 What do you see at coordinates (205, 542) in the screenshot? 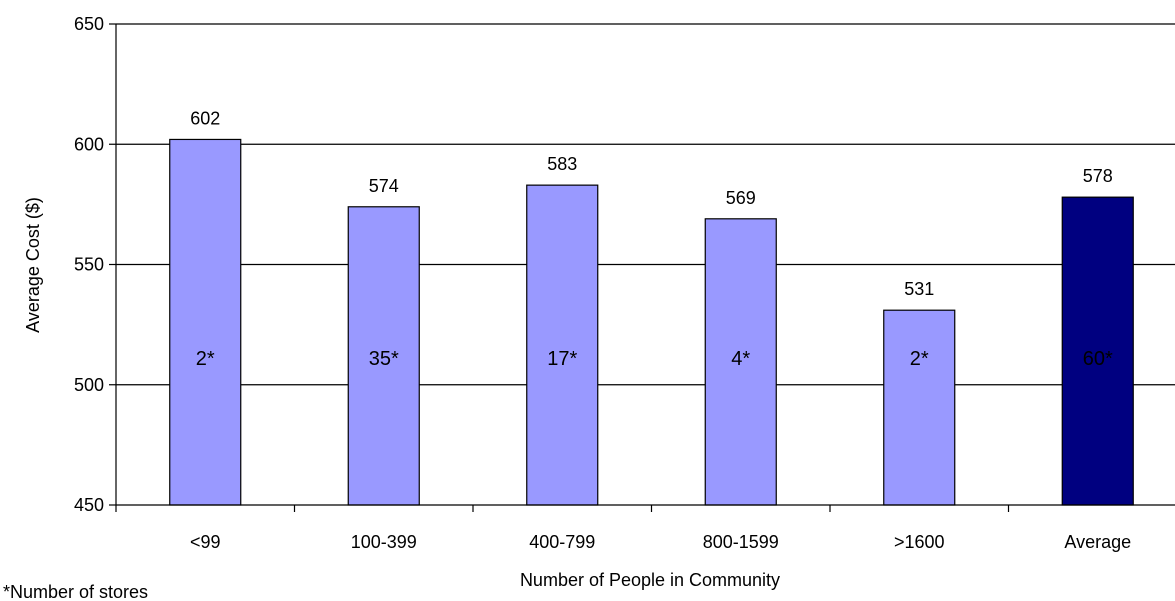
I see `x-tick-label: <99` at bounding box center [205, 542].